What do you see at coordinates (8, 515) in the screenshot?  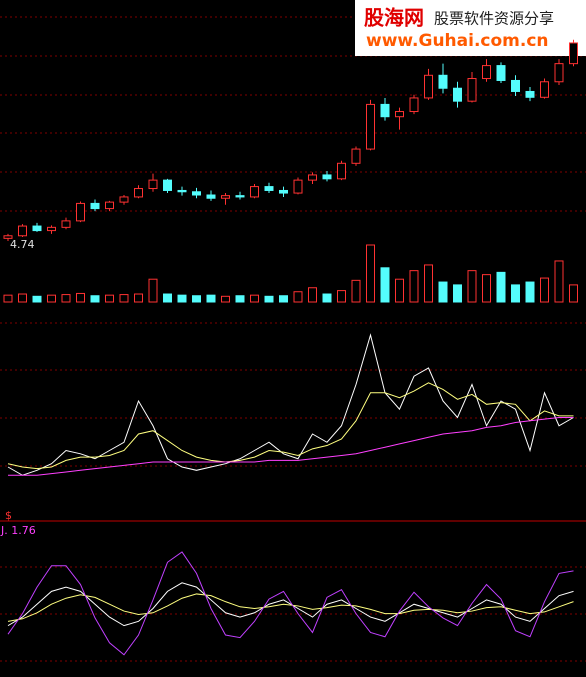 I see `marker: $` at bounding box center [8, 515].